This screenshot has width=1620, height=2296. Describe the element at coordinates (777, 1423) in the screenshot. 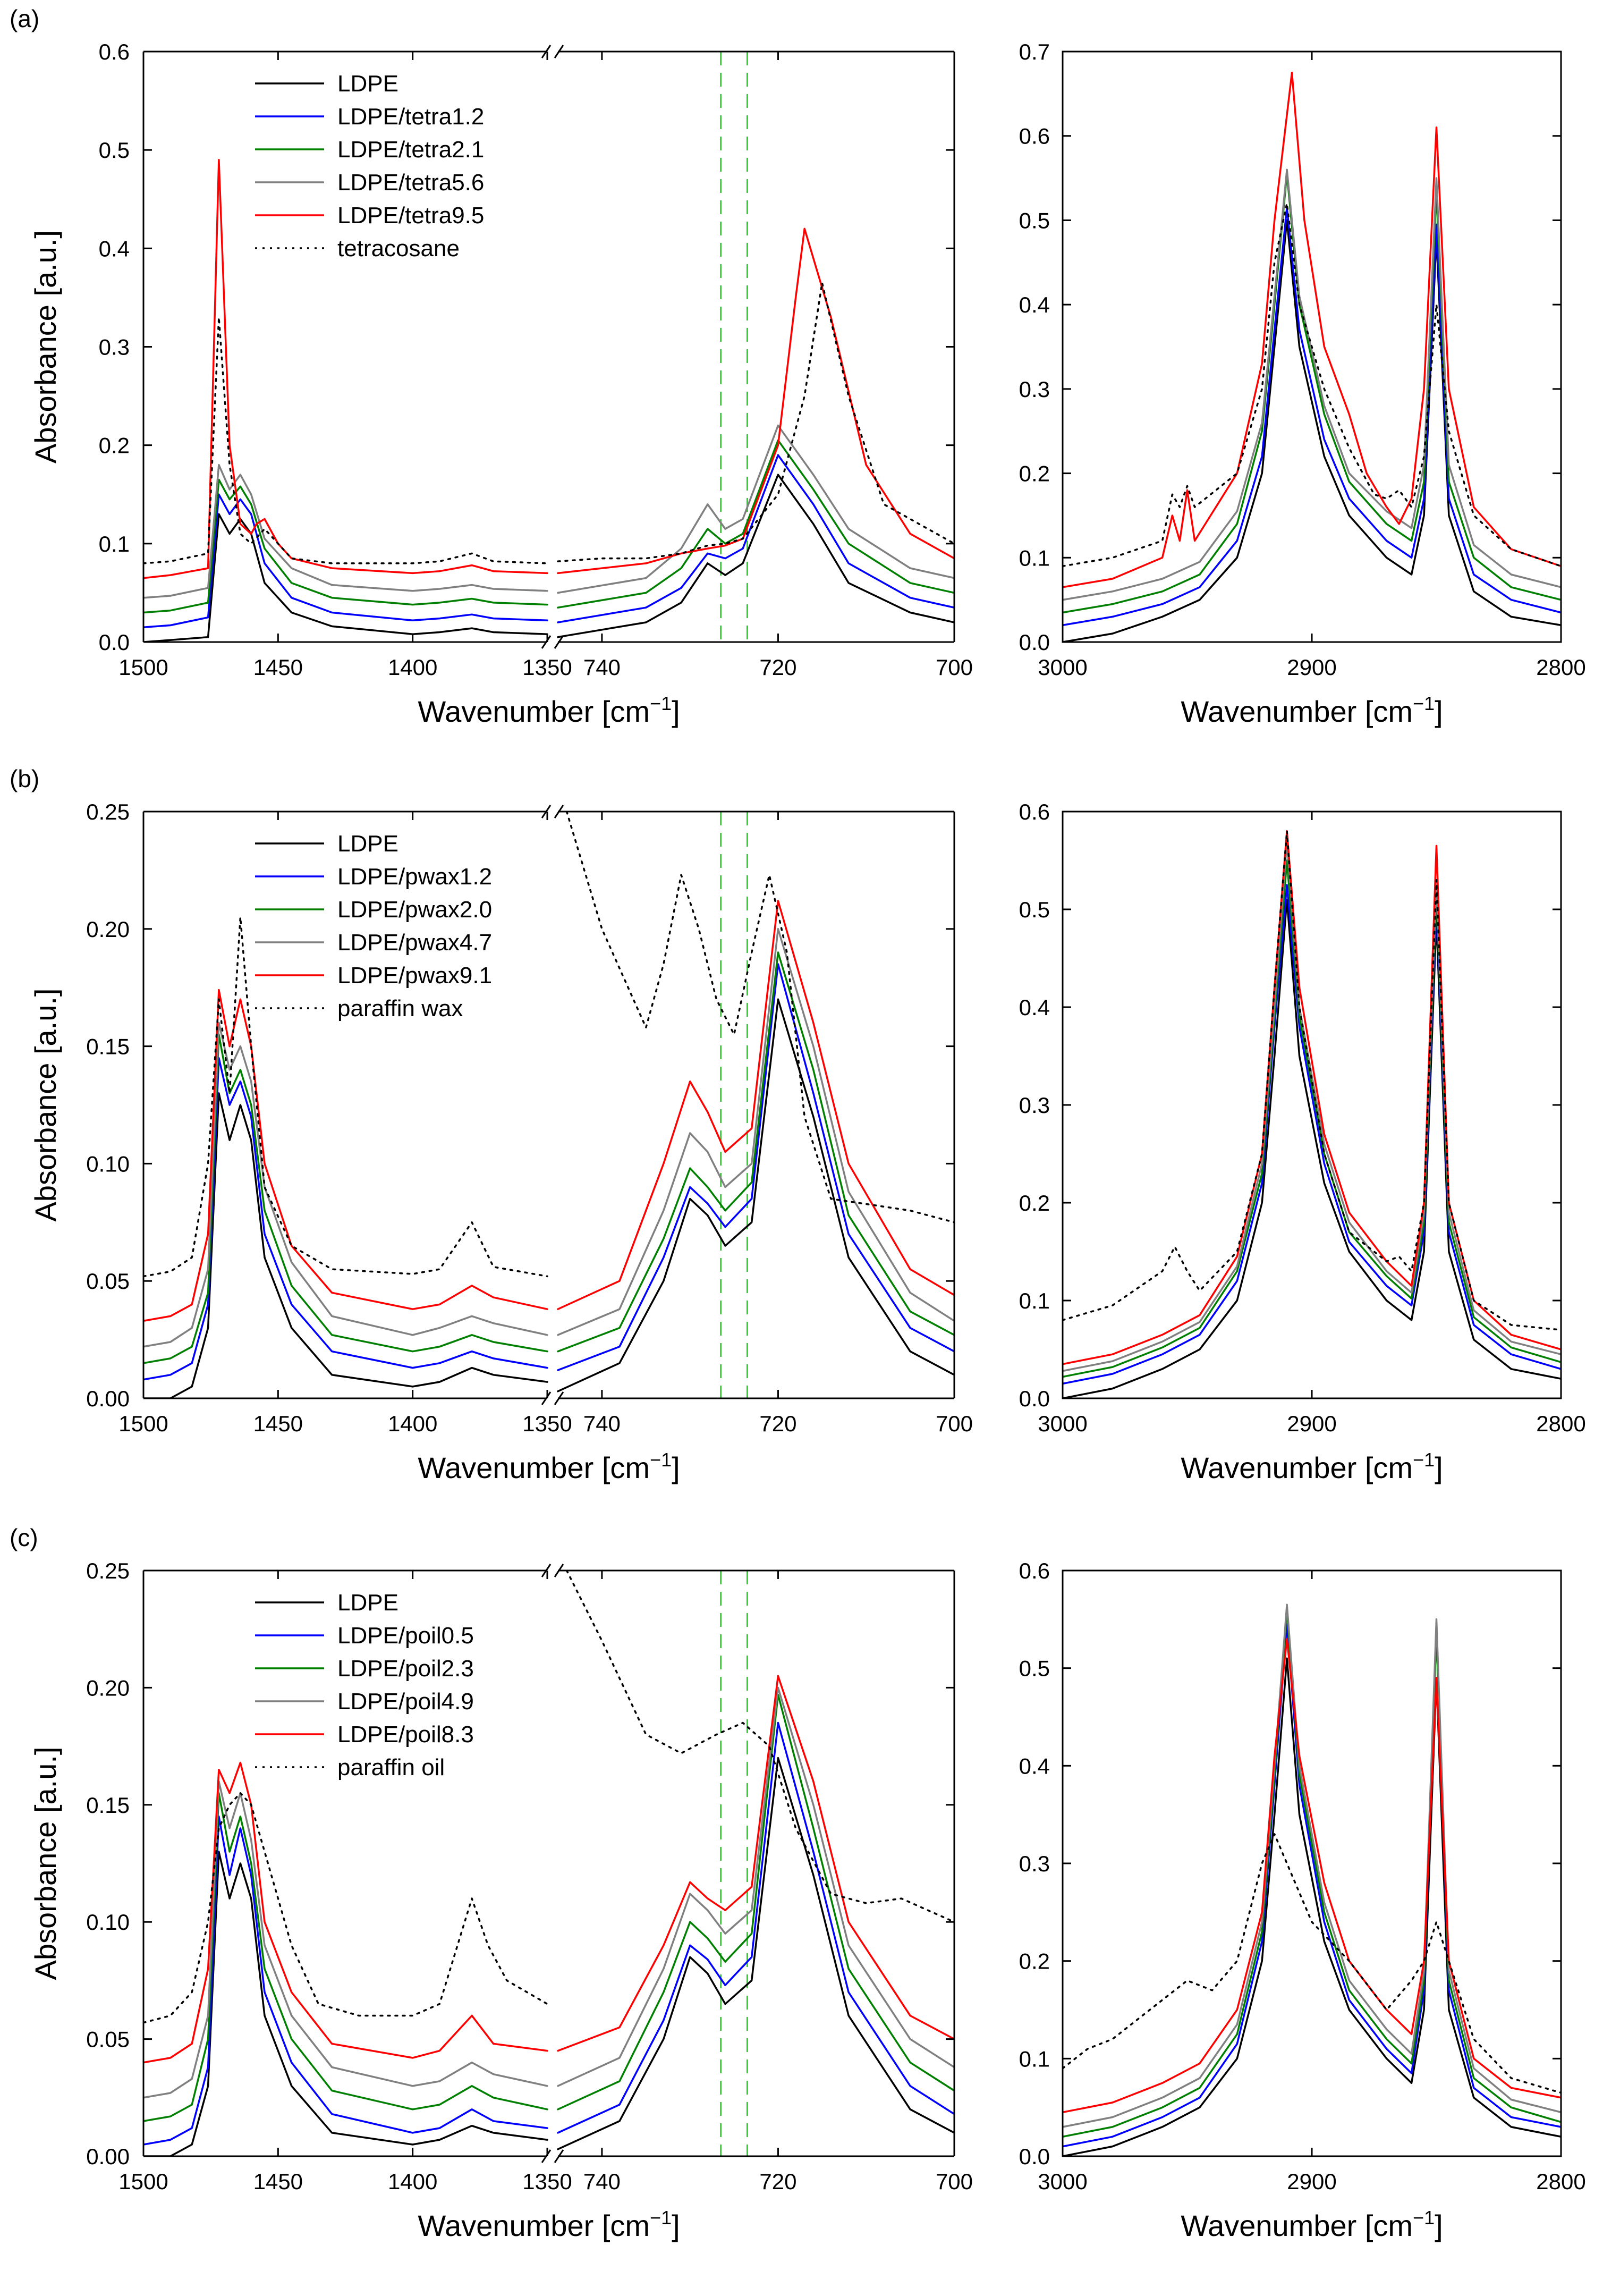

I see `x-tick-label: 720` at that location.